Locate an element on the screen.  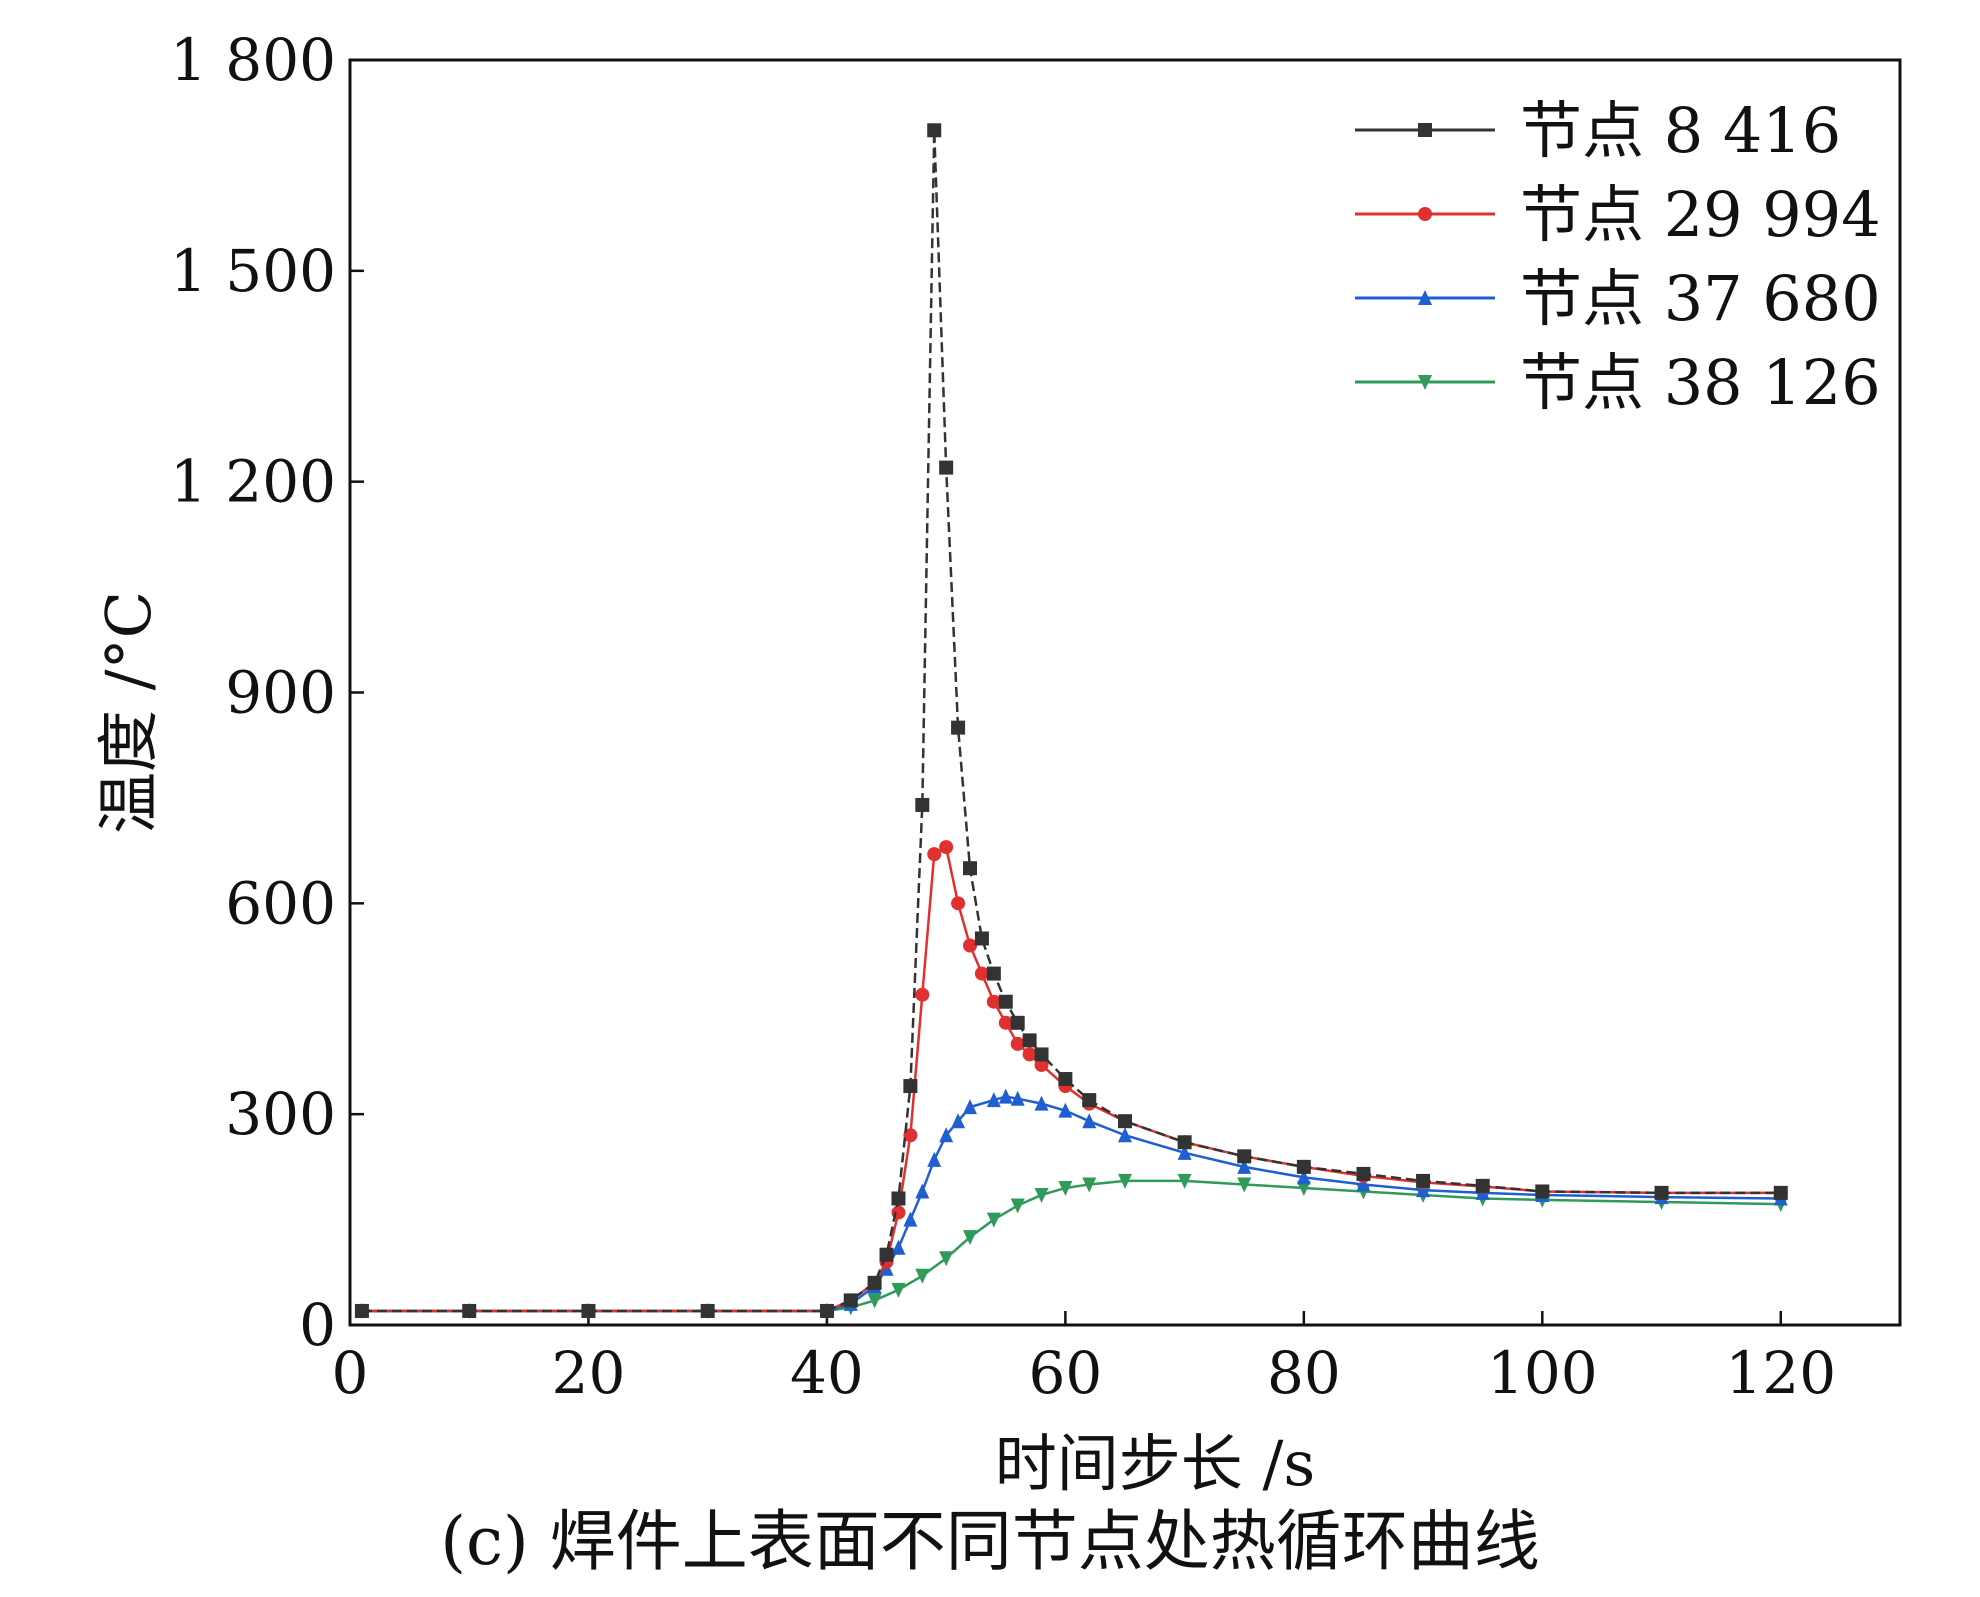
x-tick-label: 20 is located at coordinates (589, 1373).